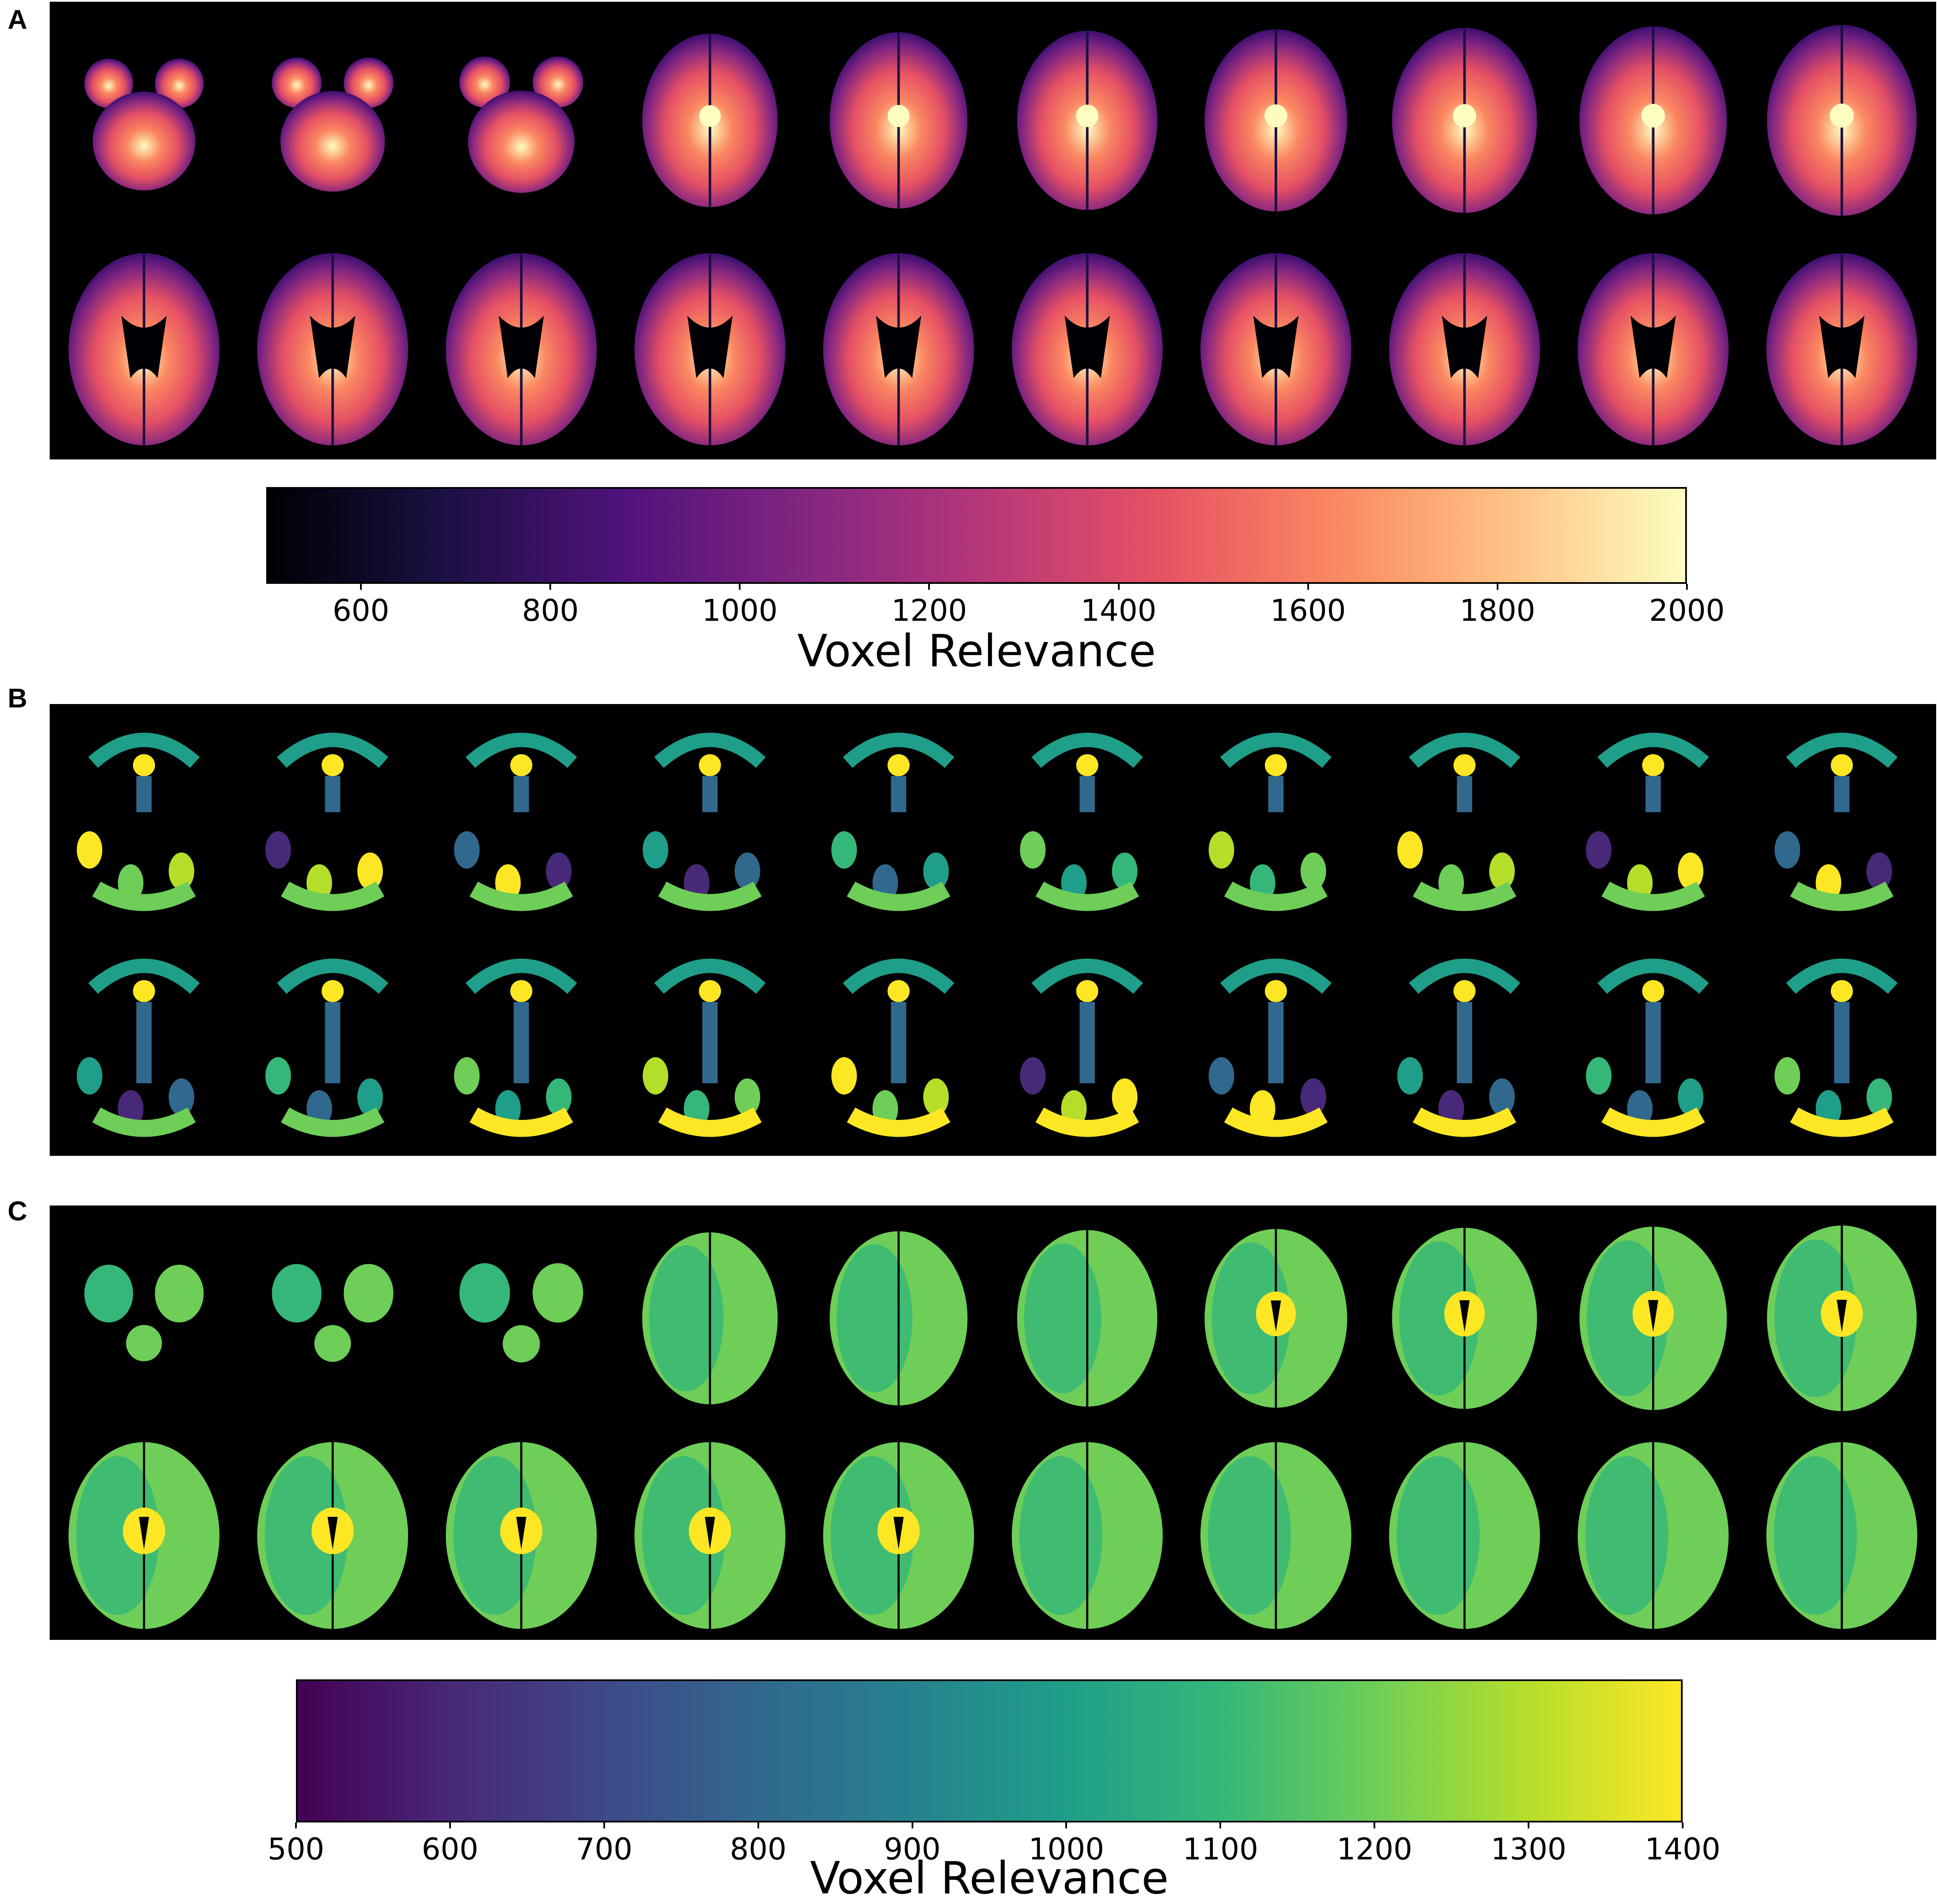  What do you see at coordinates (758, 1849) in the screenshot?
I see `colorbar-c-tick-label: 800` at bounding box center [758, 1849].